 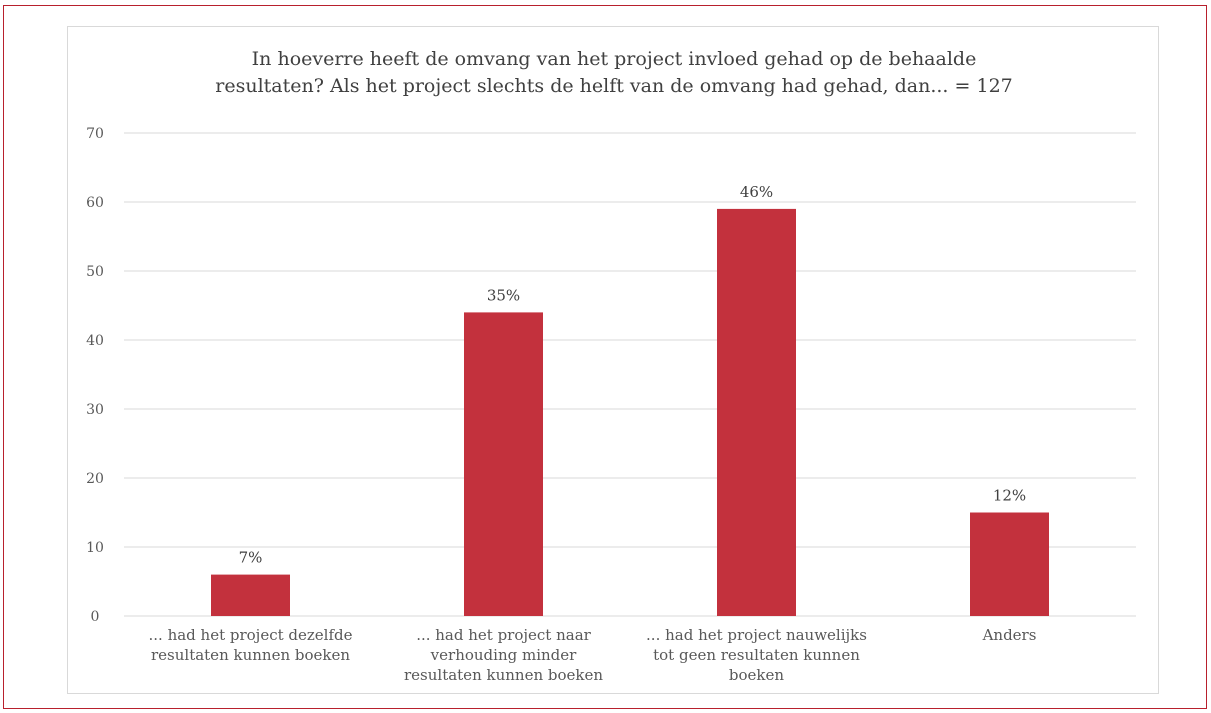 What do you see at coordinates (251, 558) in the screenshot?
I see `data-label: 7%` at bounding box center [251, 558].